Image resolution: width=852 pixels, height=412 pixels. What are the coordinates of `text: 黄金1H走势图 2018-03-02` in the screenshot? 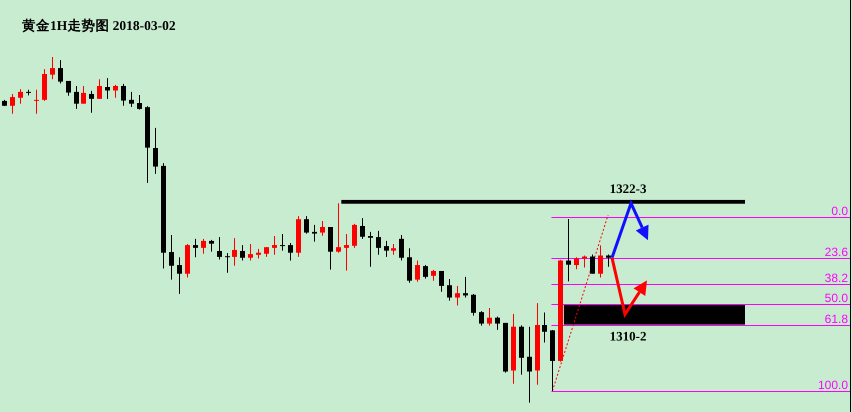 It's located at (98, 25).